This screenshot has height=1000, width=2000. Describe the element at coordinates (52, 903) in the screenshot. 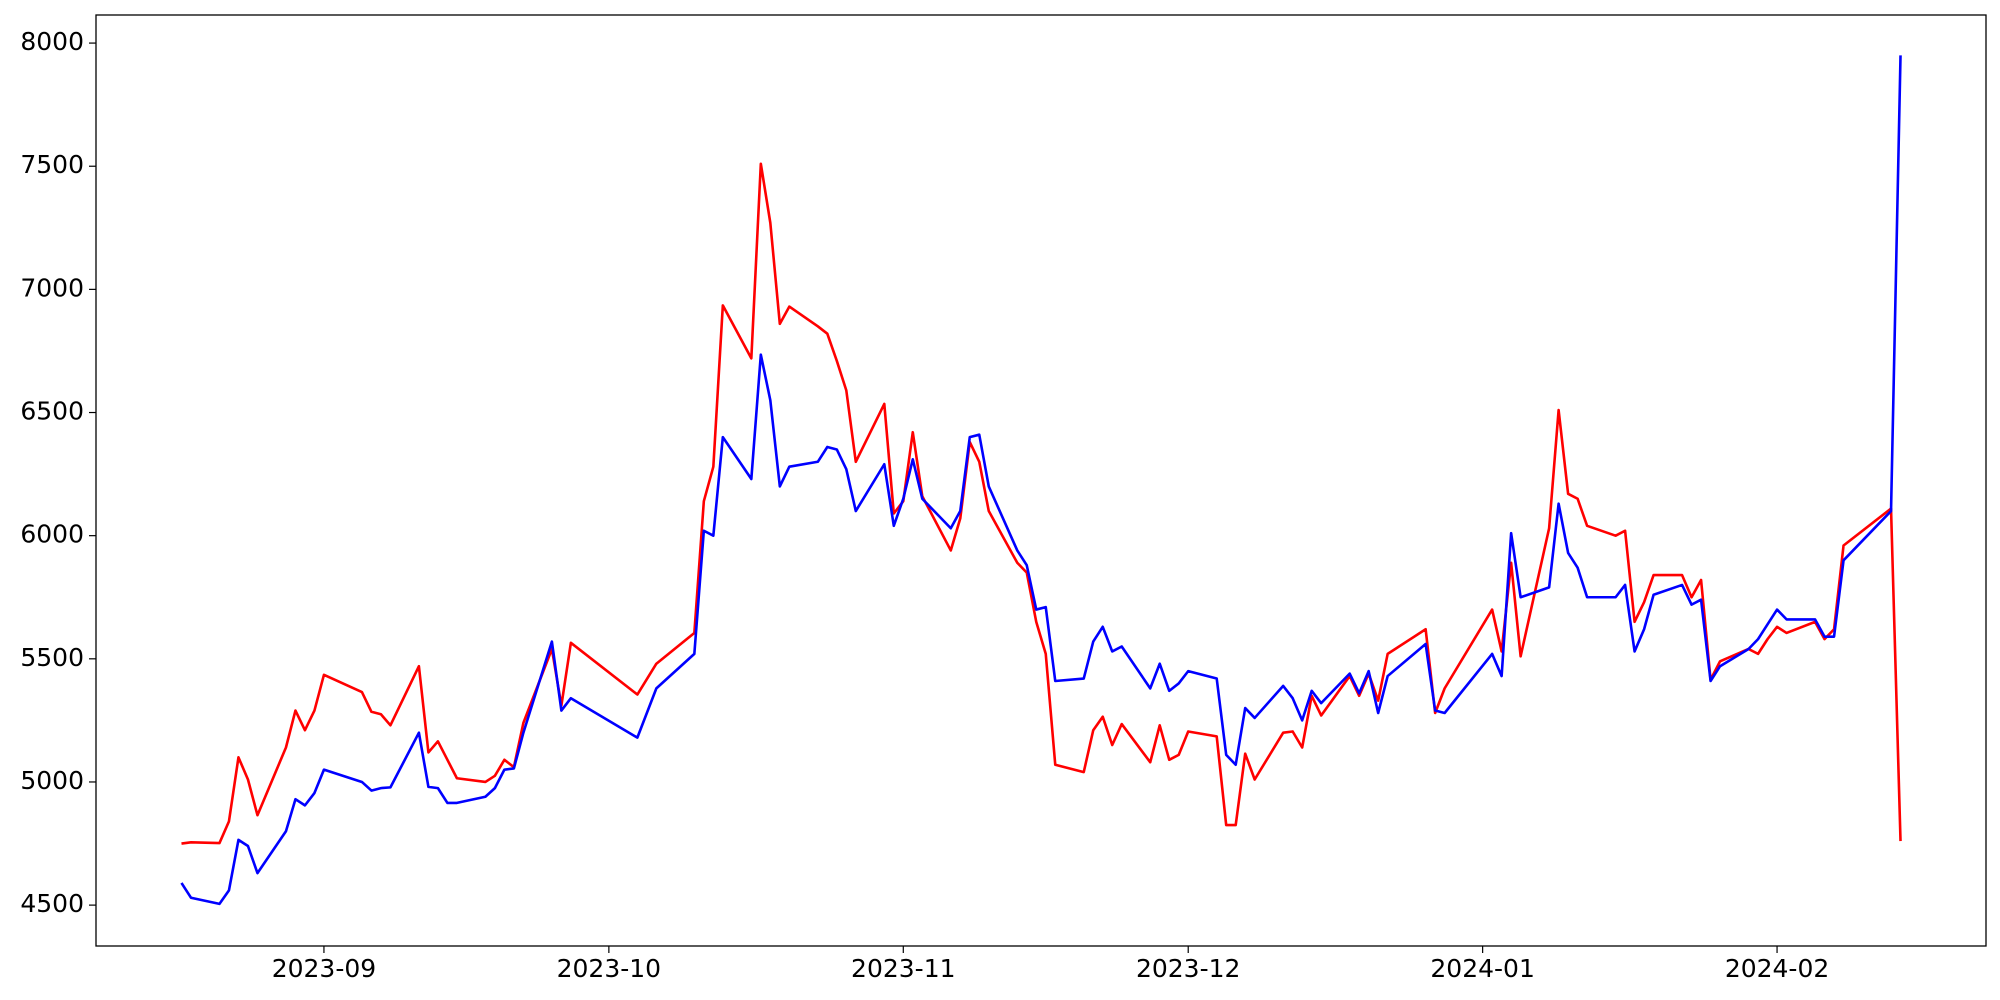

I see `y-tick-label: 4500` at that location.